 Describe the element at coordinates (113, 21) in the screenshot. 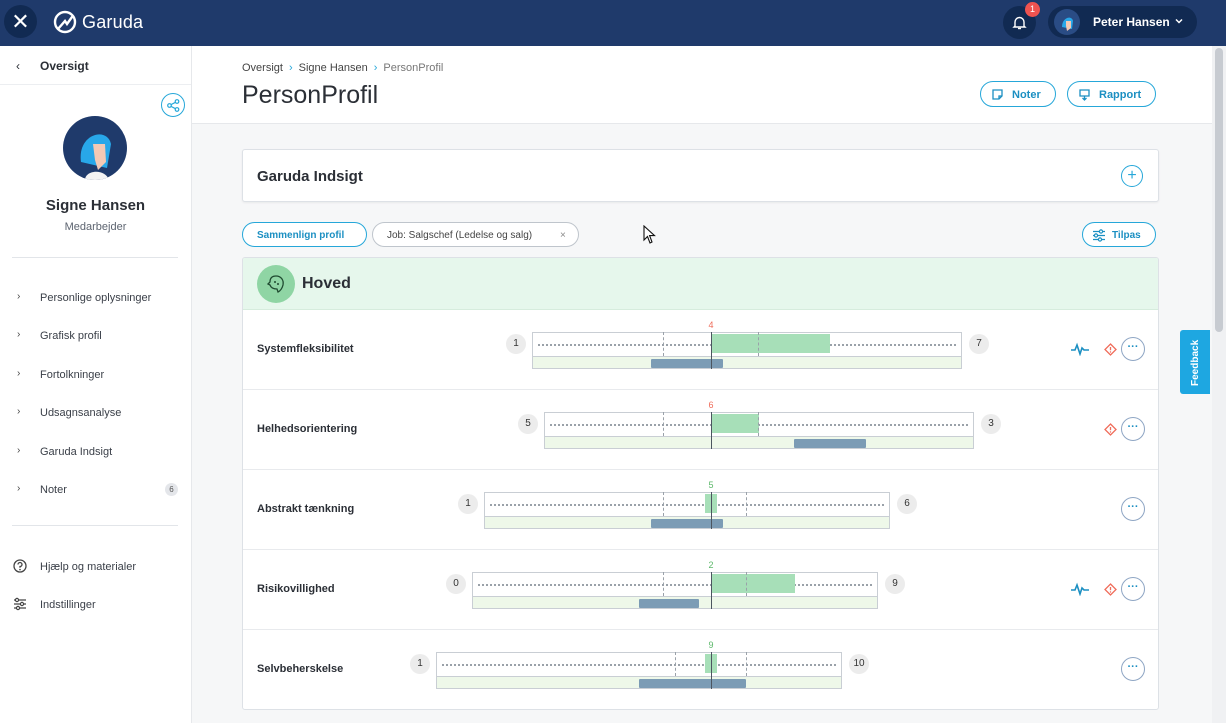

I see `app-name: Garuda` at that location.